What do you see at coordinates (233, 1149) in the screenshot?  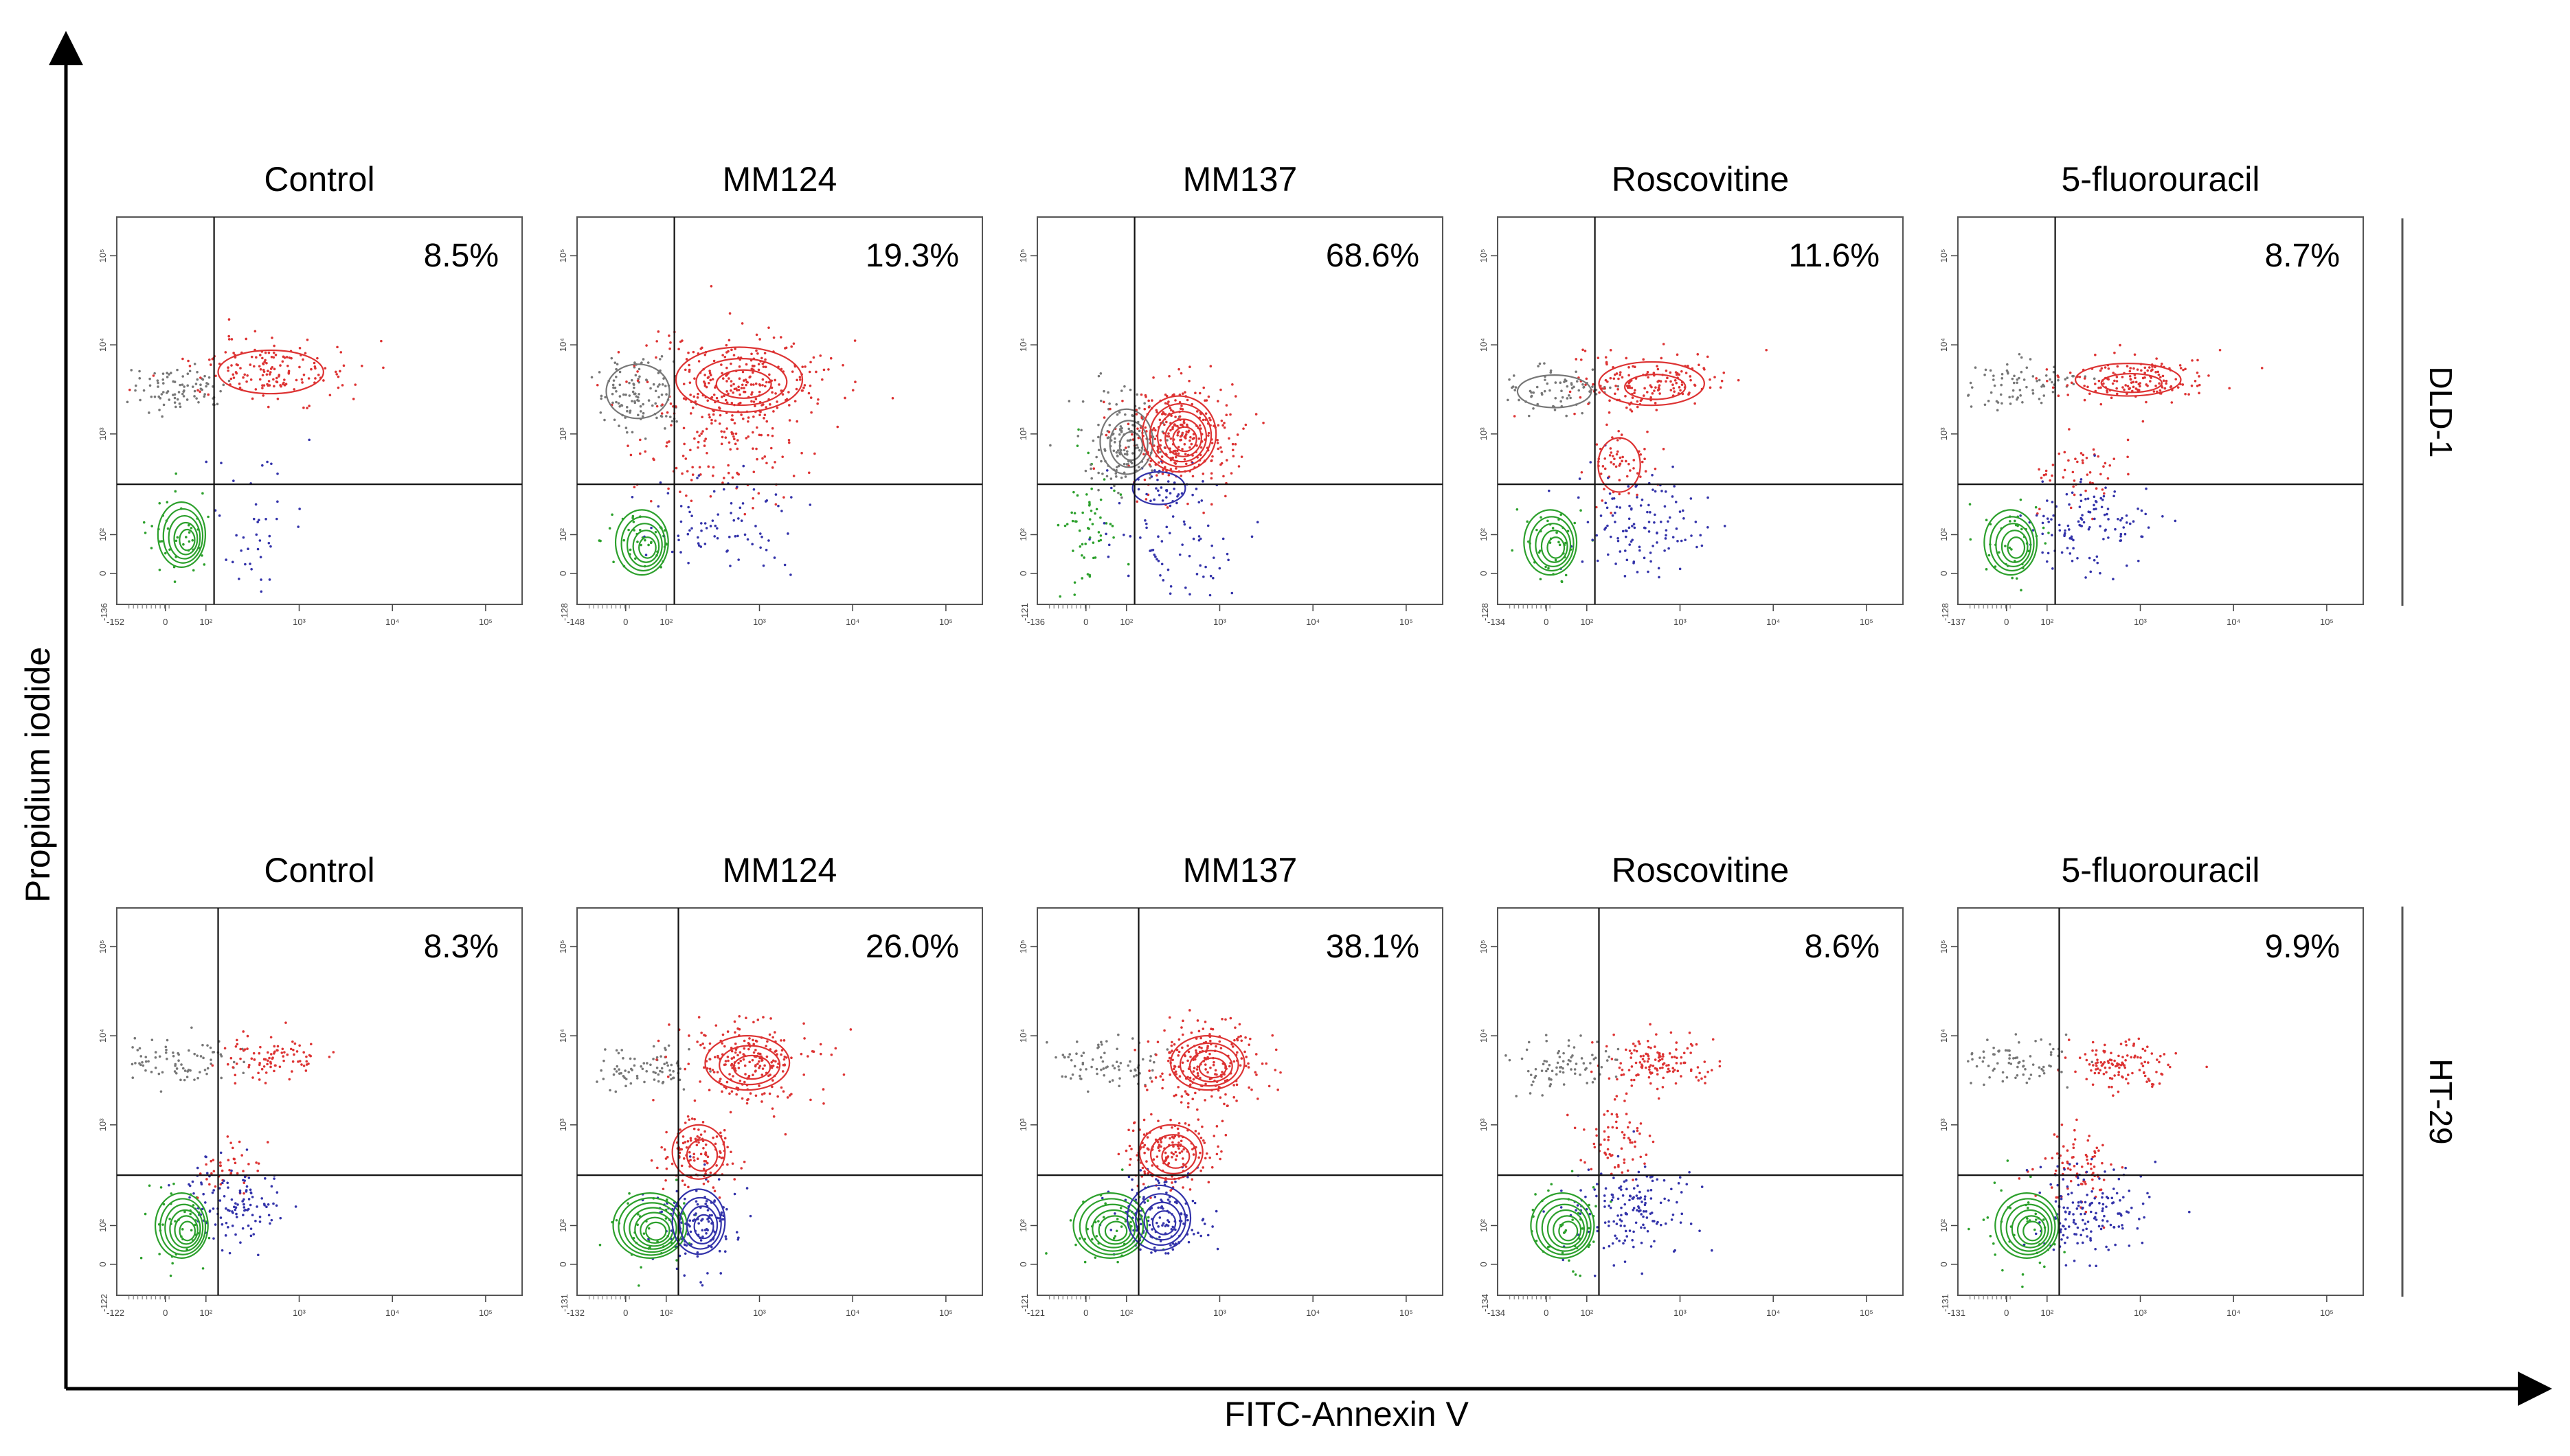 I see `event-dots` at bounding box center [233, 1149].